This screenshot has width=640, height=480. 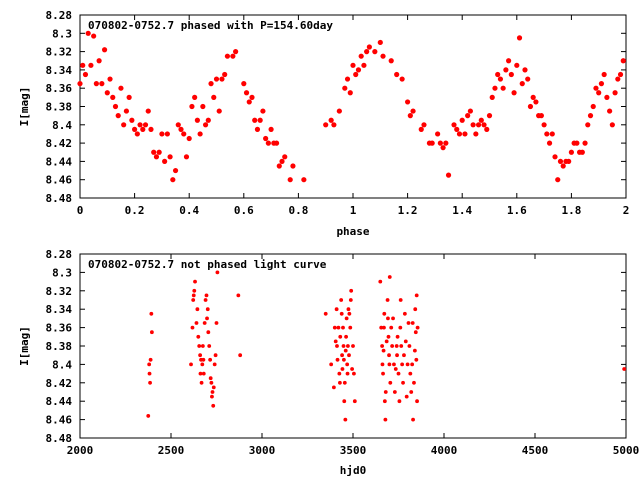 What do you see at coordinates (462, 210) in the screenshot?
I see `x-tick-label: 1.4` at bounding box center [462, 210].